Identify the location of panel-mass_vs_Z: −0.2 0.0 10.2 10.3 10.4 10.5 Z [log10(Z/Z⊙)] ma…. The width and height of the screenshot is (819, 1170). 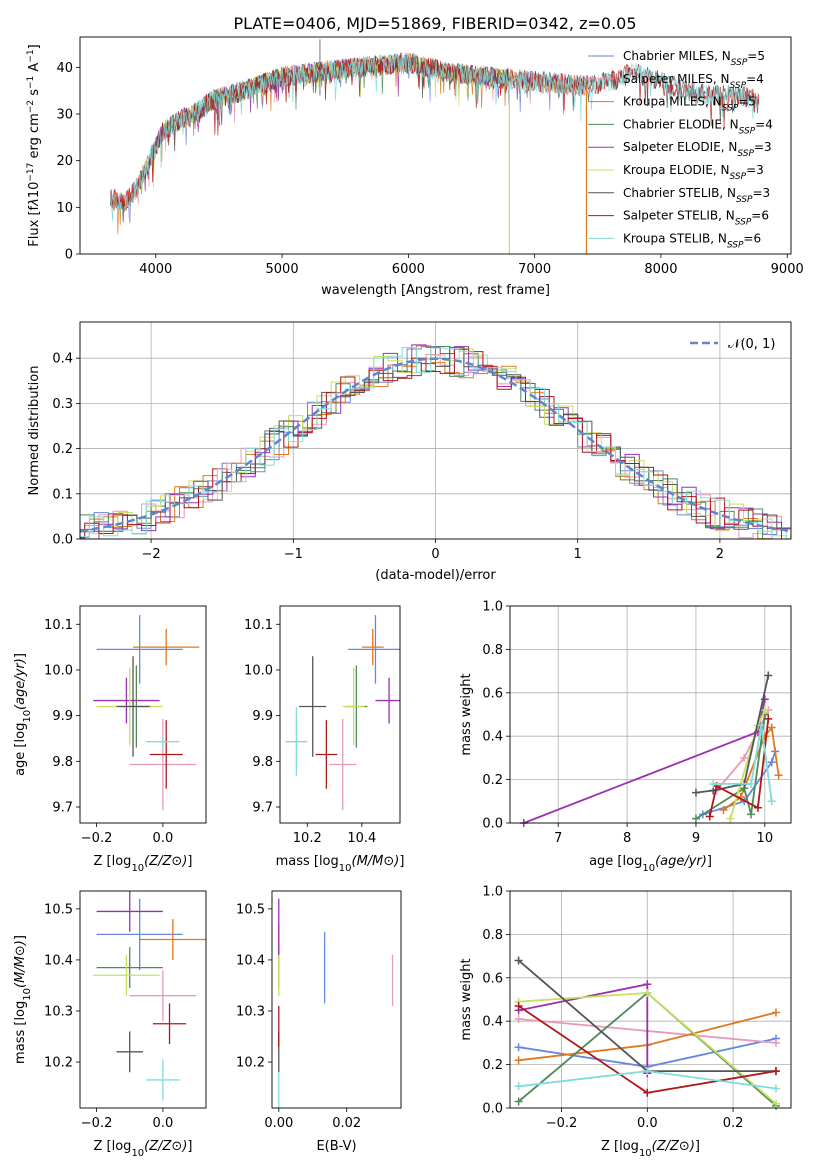
(110, 1024).